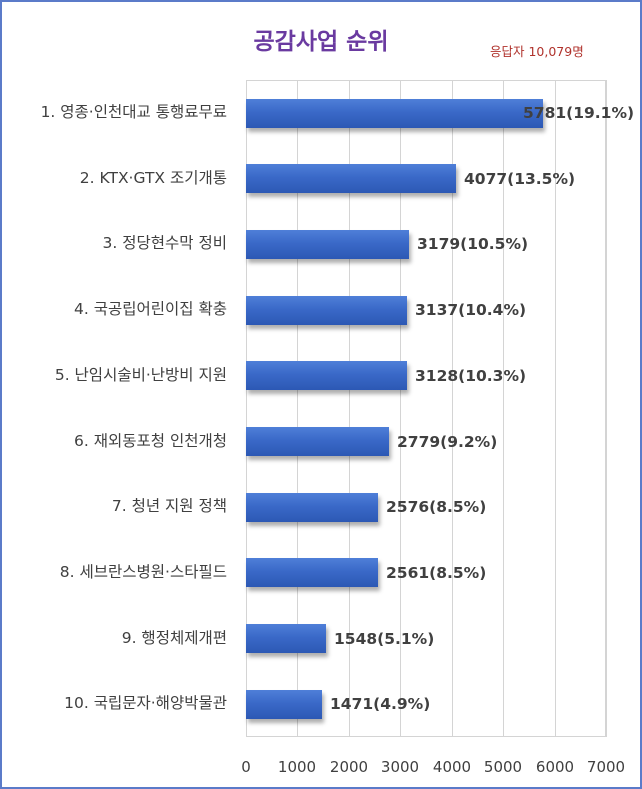  What do you see at coordinates (520, 179) in the screenshot?
I see `data-label: 4077(13.5%)` at bounding box center [520, 179].